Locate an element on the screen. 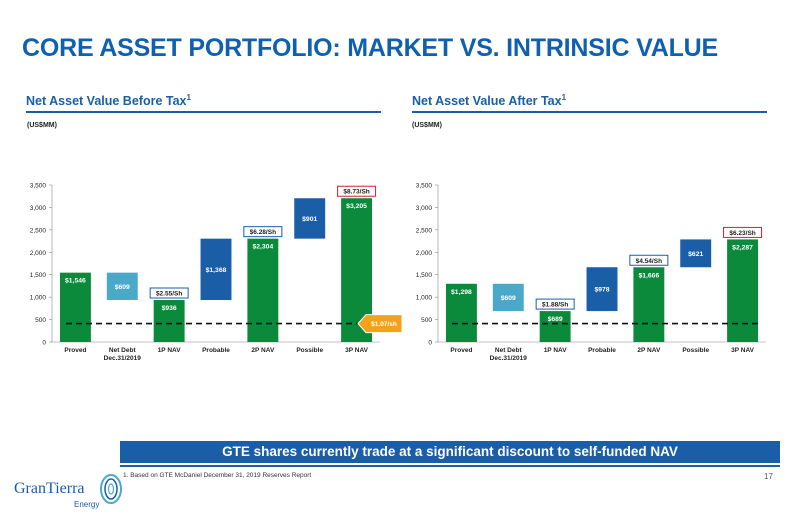 This screenshot has height=518, width=800. right-y-tick-label: 2,500 is located at coordinates (424, 230).